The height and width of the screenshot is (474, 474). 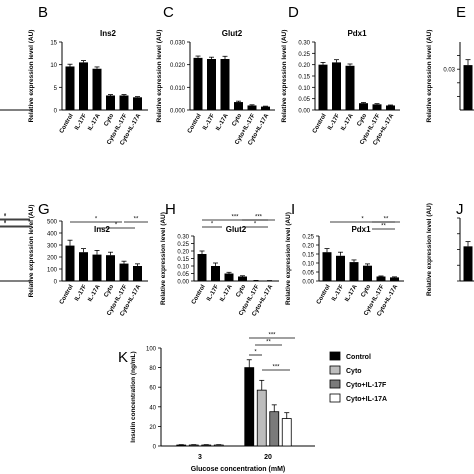 What do you see at coordinates (274, 429) in the screenshot?
I see `bar-k-cyto-il-17f` at bounding box center [274, 429].